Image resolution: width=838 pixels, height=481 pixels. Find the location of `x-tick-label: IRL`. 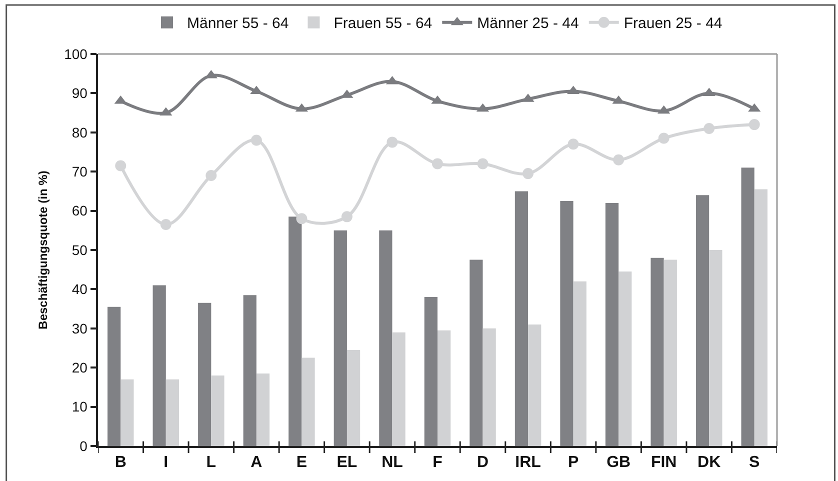

x-tick-label: IRL is located at coordinates (528, 462).